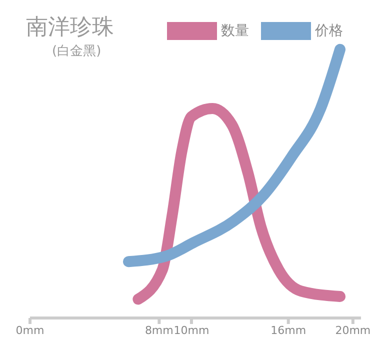 The height and width of the screenshot is (362, 391). Describe the element at coordinates (353, 330) in the screenshot. I see `x-tick-label: 20mm` at that location.